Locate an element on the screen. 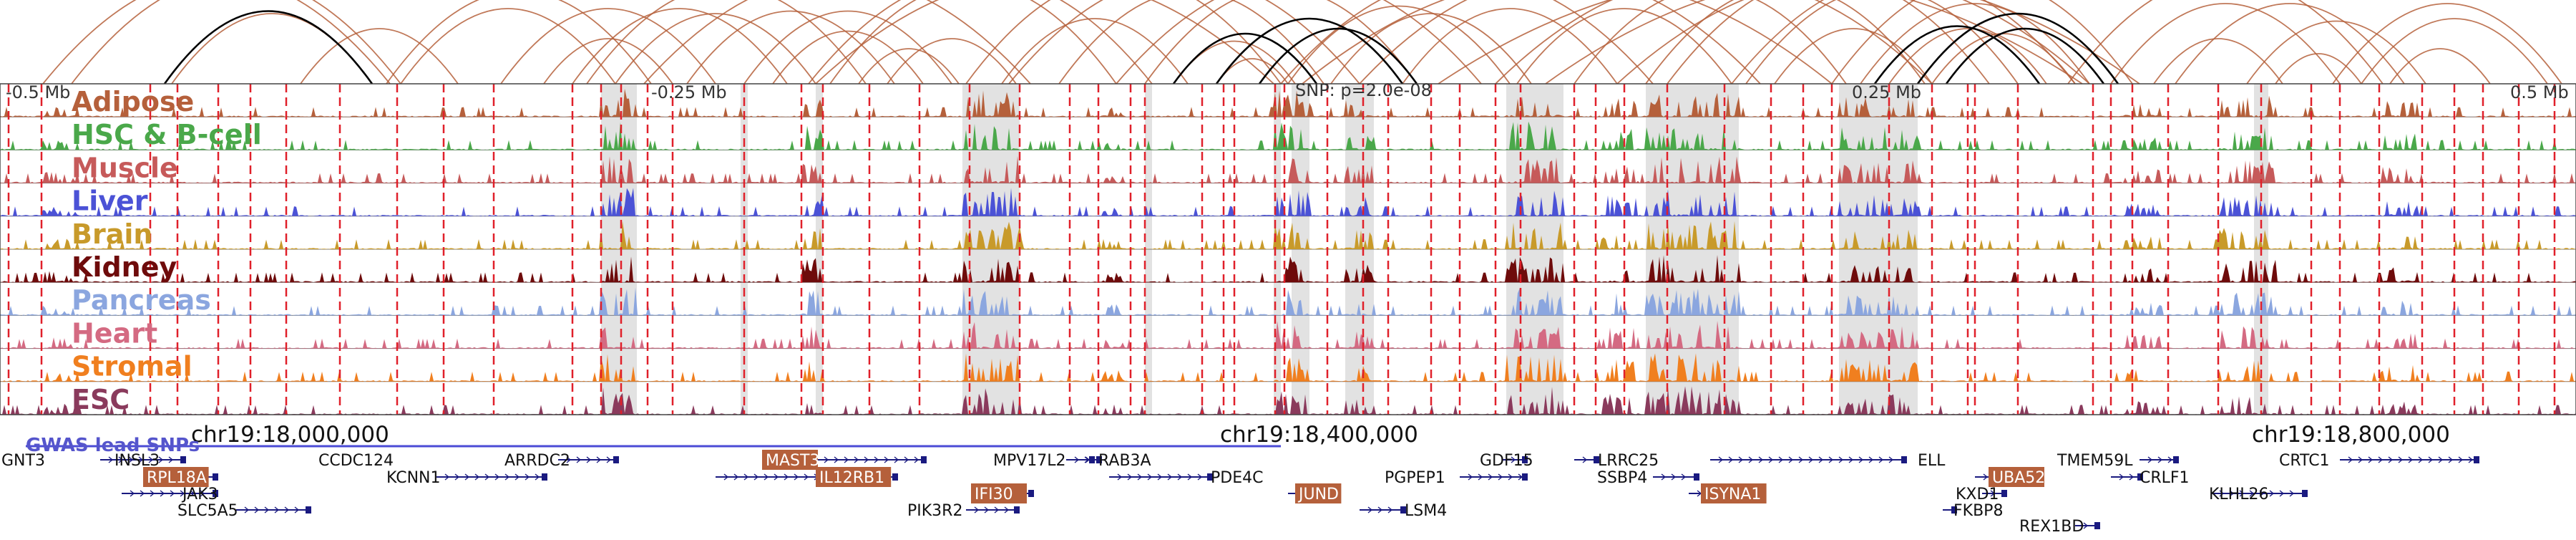  gene-label: JUND is located at coordinates (1318, 494).